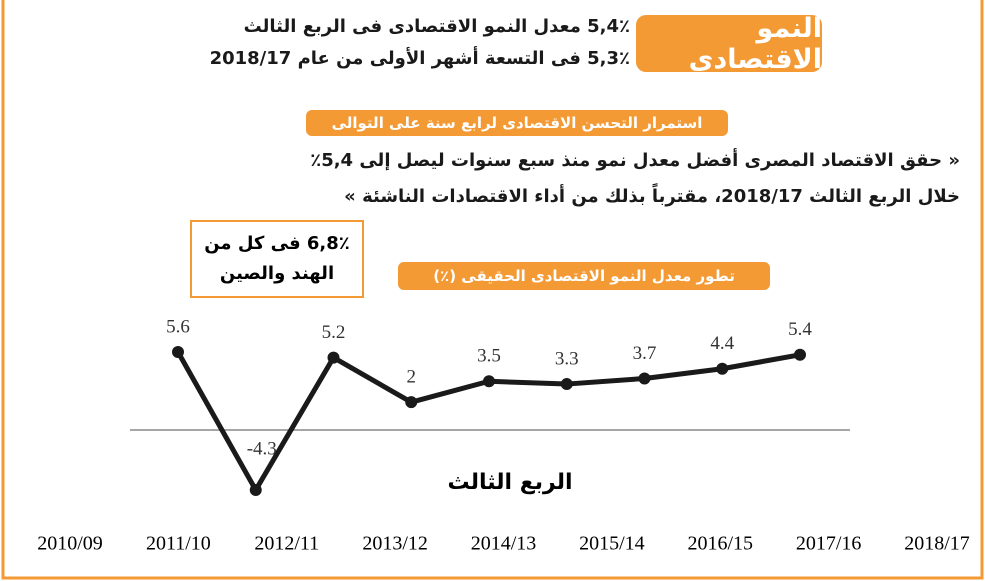  I want to click on x-tick-label: 2017/16, so click(829, 544).